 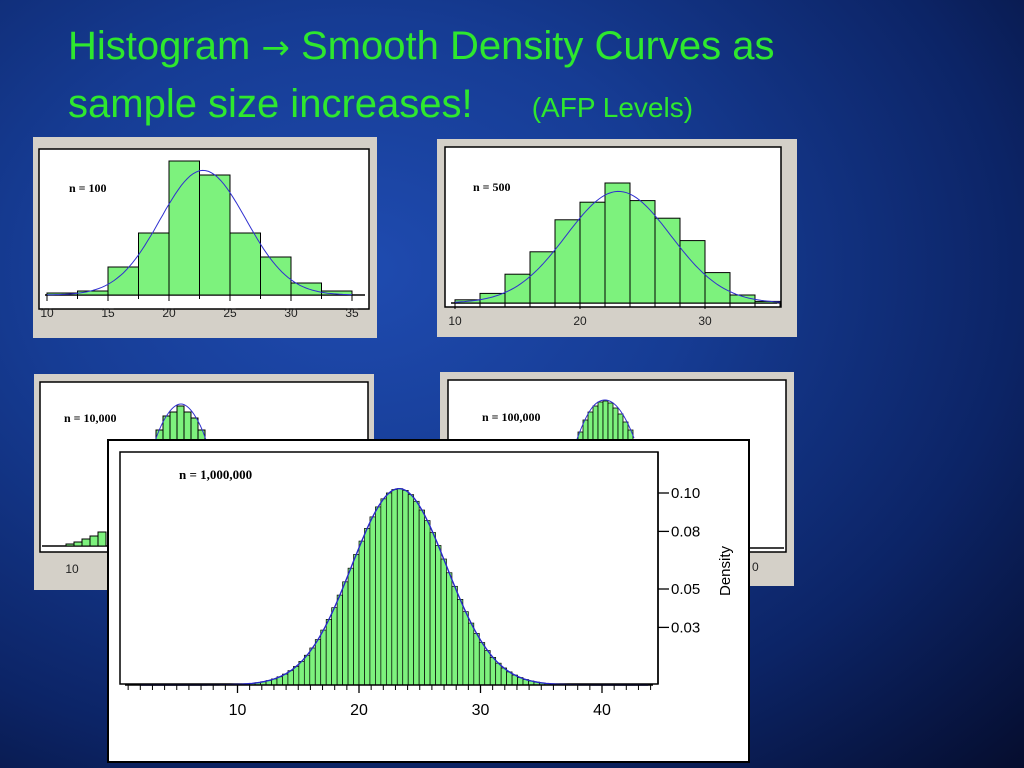 What do you see at coordinates (685, 589) in the screenshot?
I see `y-tick-label: 0.05` at bounding box center [685, 589].